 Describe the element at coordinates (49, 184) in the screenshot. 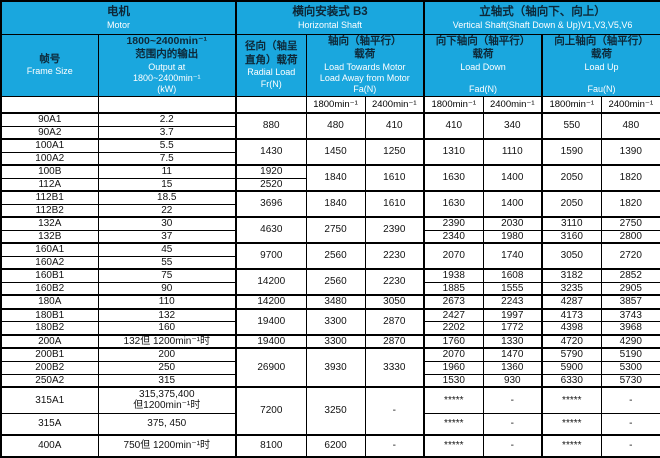

I see `frame-cell: 112A` at that location.